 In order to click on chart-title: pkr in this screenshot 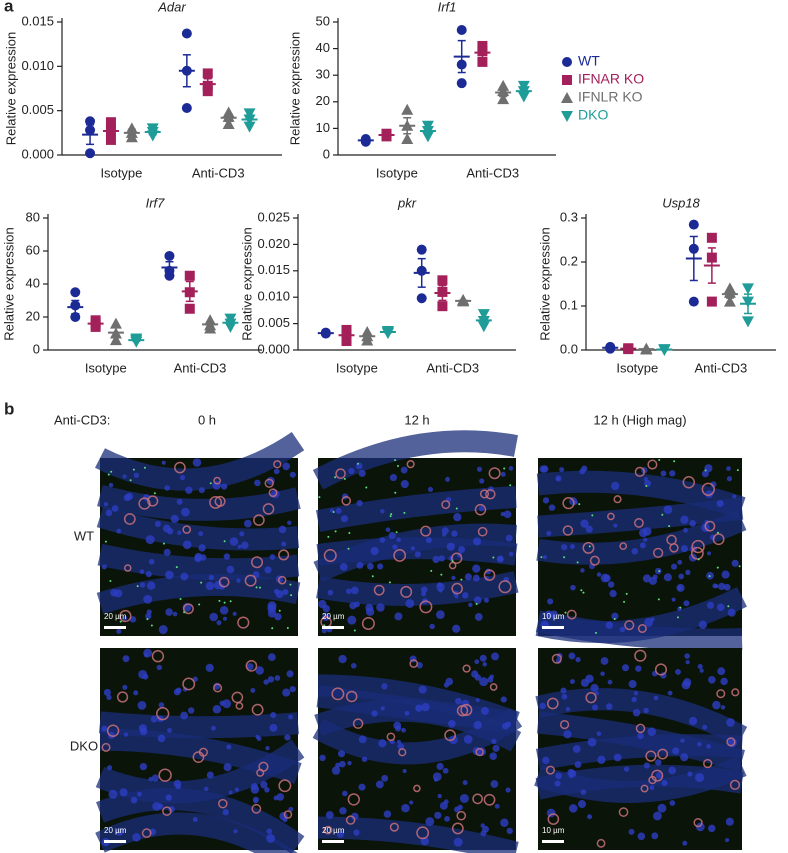, I will do `click(407, 202)`.